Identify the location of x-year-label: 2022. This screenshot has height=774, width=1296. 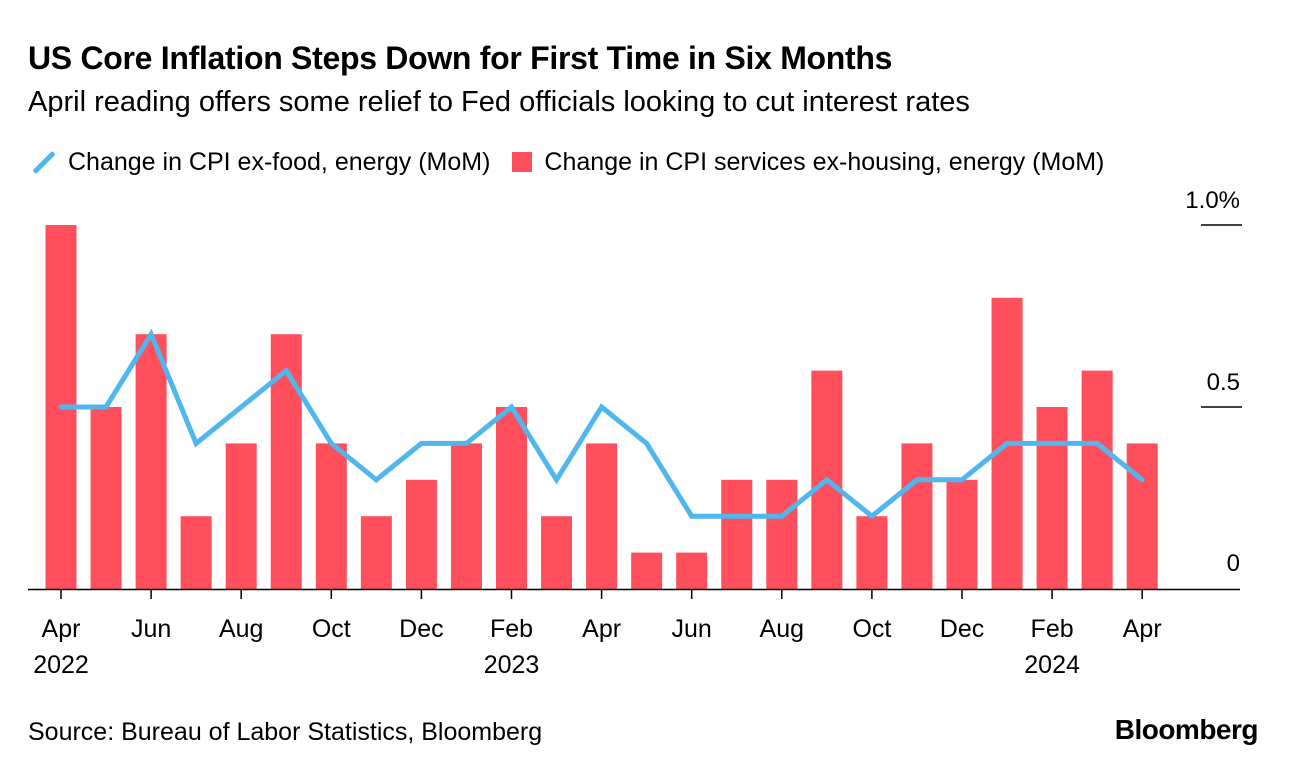
(61, 665).